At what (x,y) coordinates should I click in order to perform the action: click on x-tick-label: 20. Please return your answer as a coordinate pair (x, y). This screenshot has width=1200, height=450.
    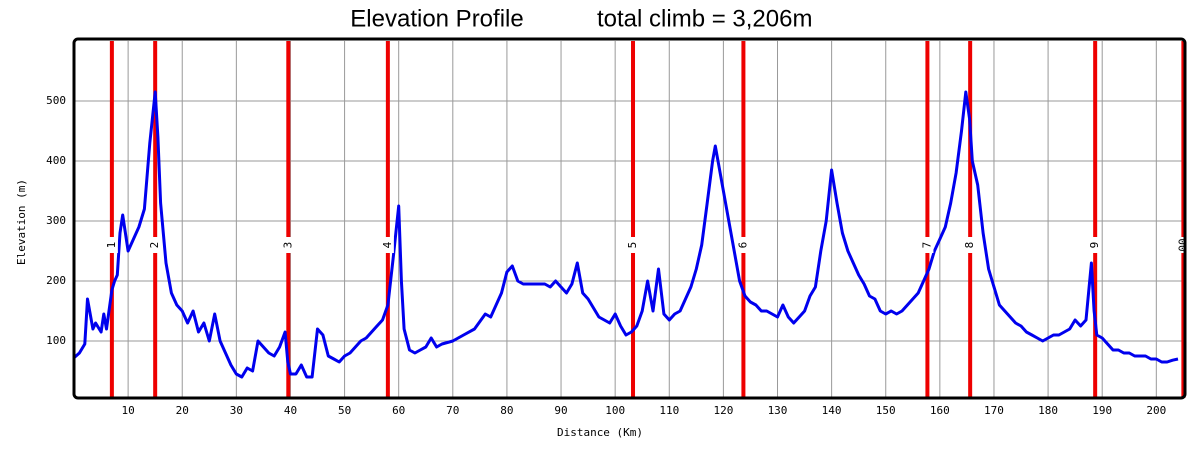
    Looking at the image, I should click on (182, 410).